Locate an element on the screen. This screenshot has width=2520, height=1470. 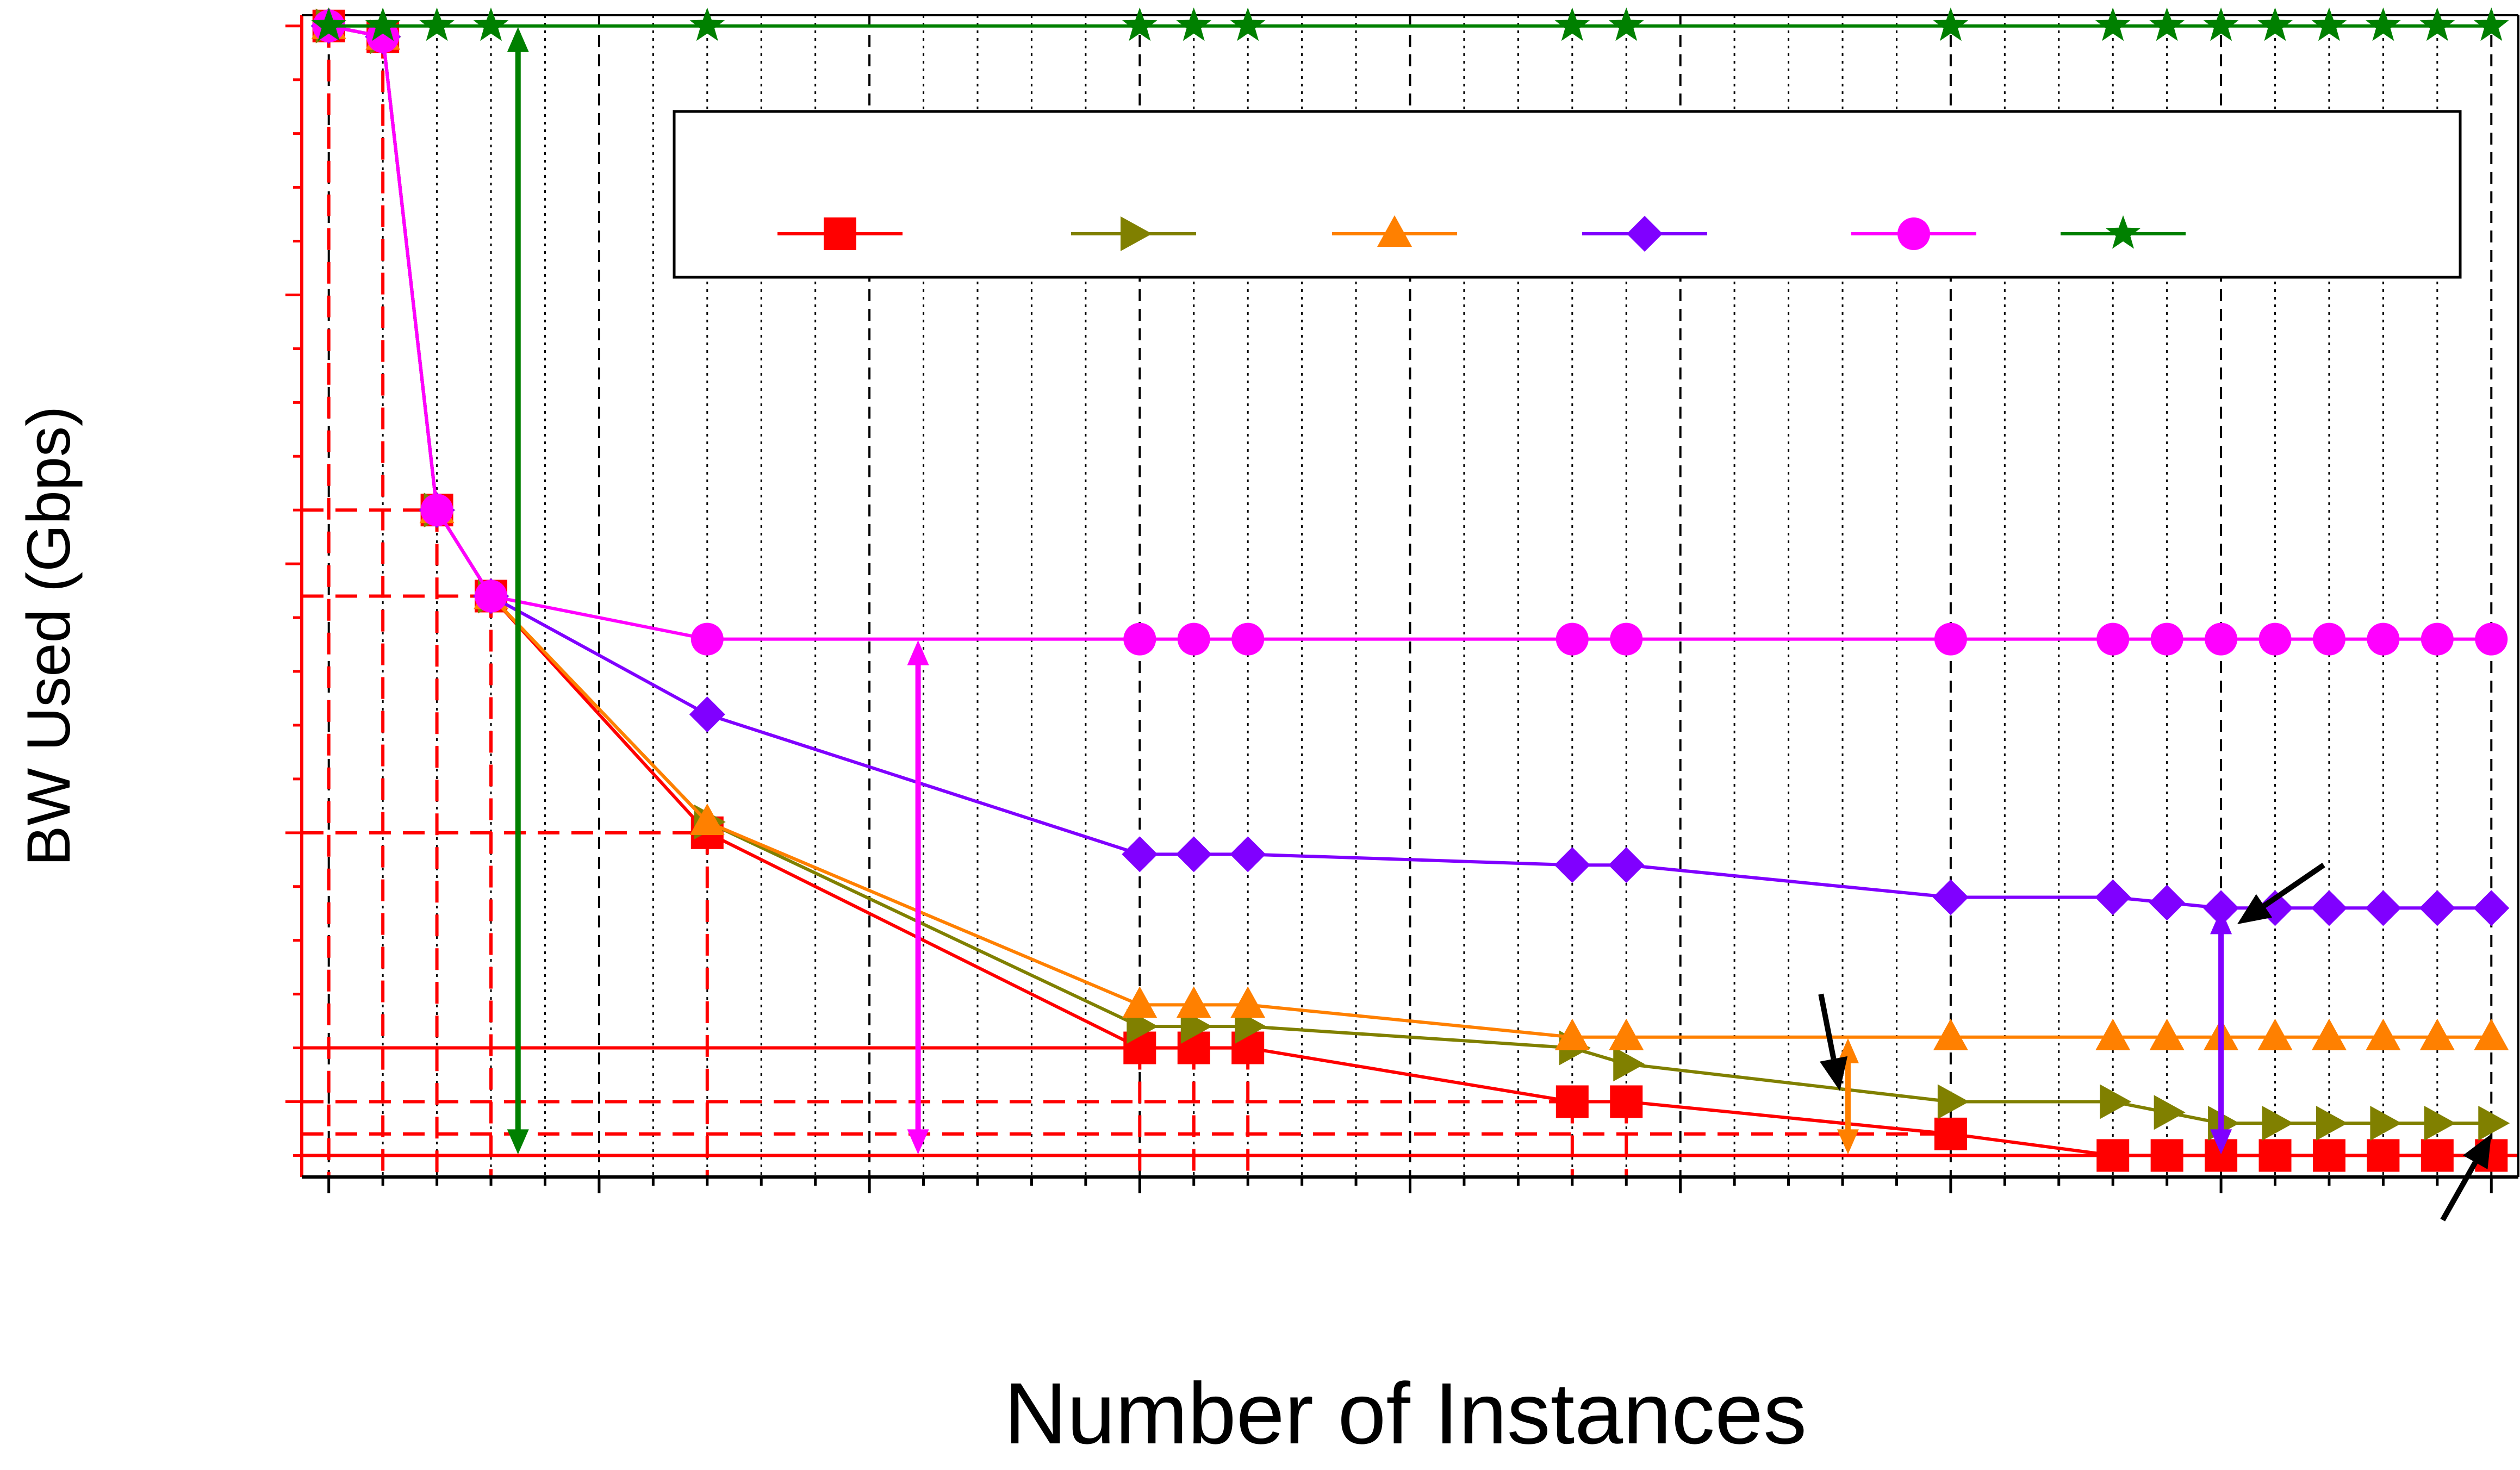
legend-box is located at coordinates (1567, 194).